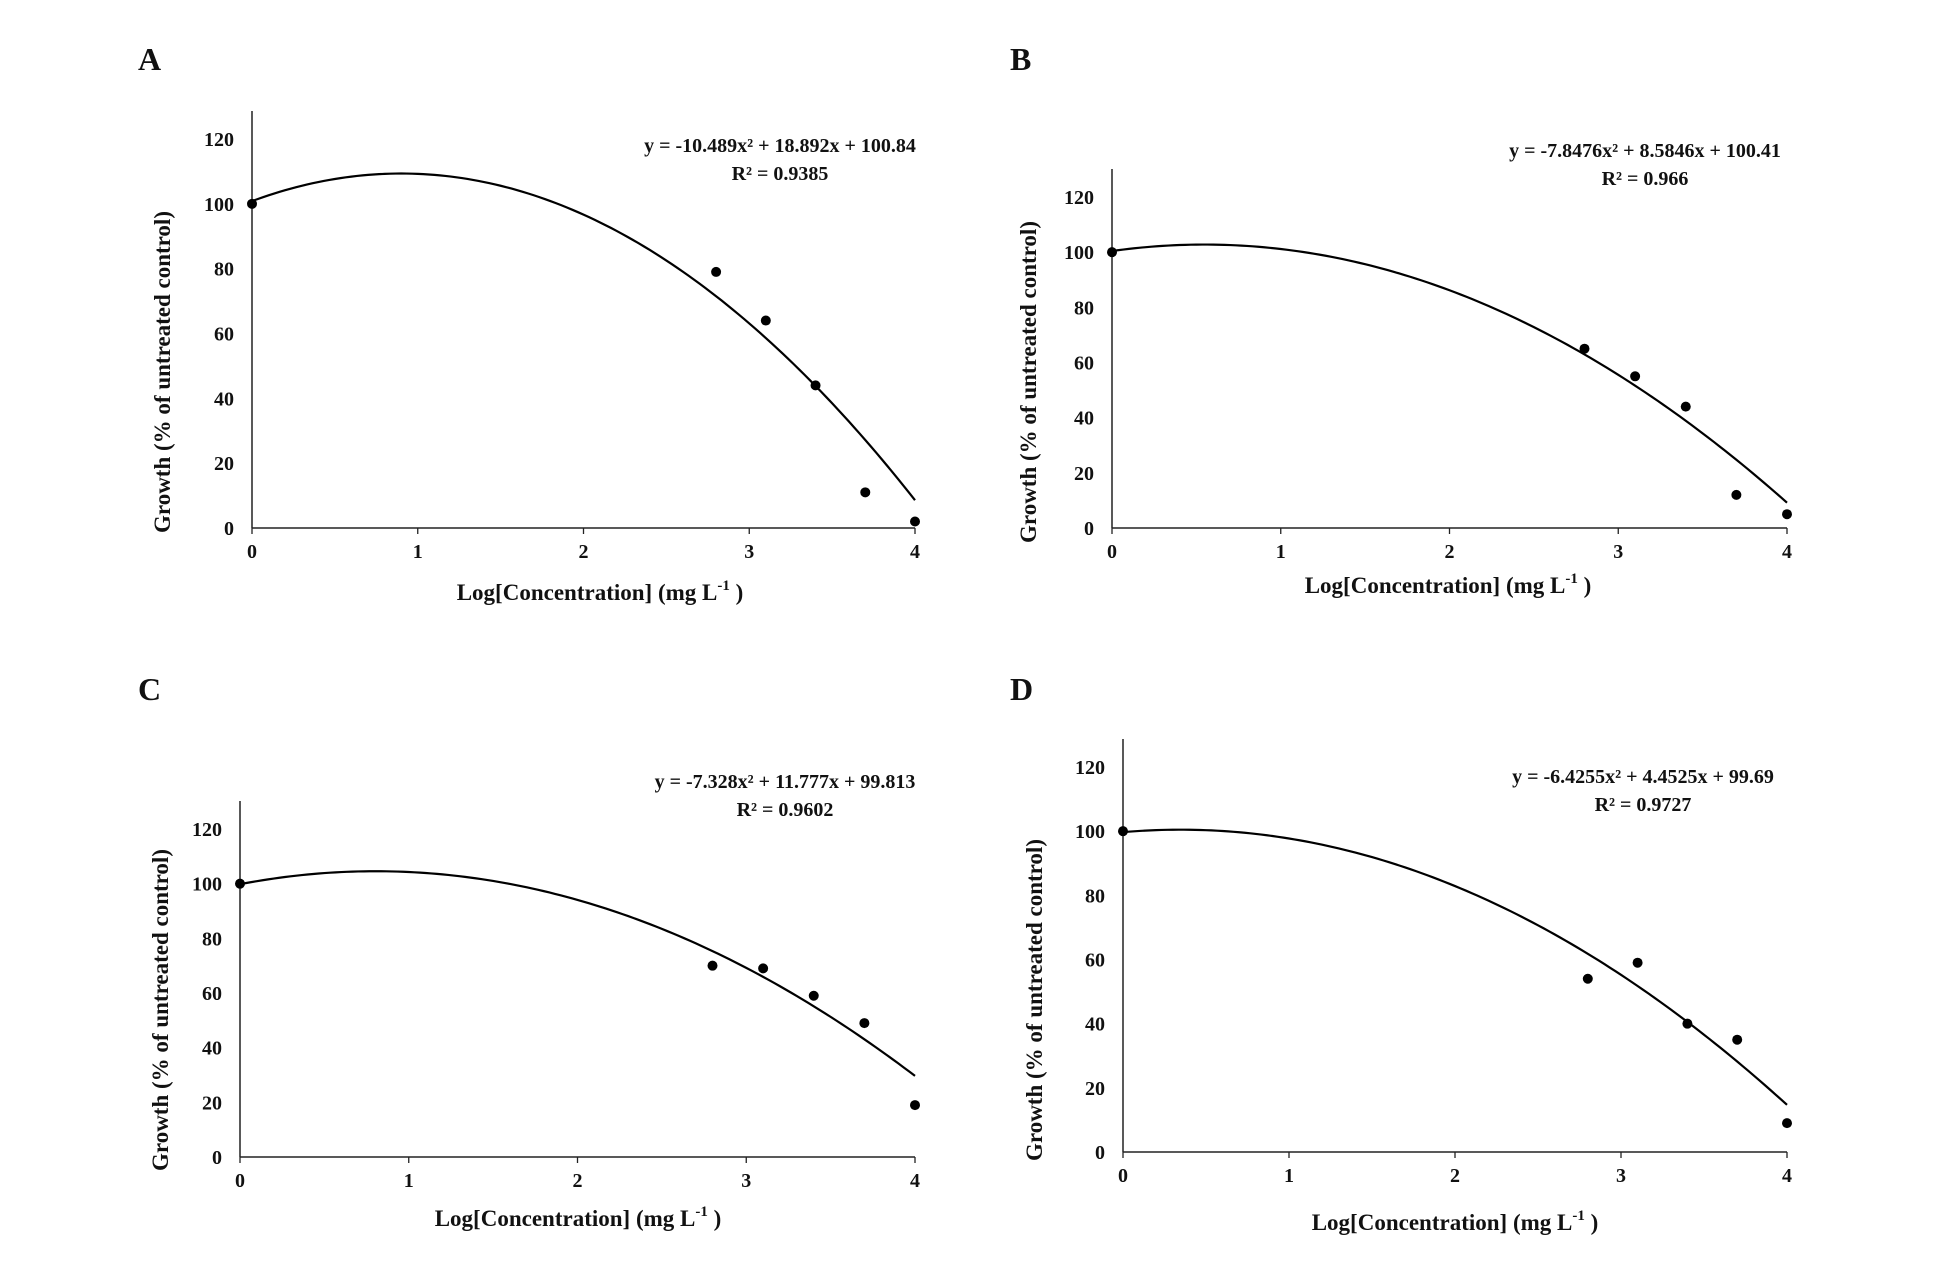 The width and height of the screenshot is (1958, 1262). What do you see at coordinates (1645, 151) in the screenshot?
I see `trendline-equation: y = -7.8476x² + 8.5846x + 100.41` at bounding box center [1645, 151].